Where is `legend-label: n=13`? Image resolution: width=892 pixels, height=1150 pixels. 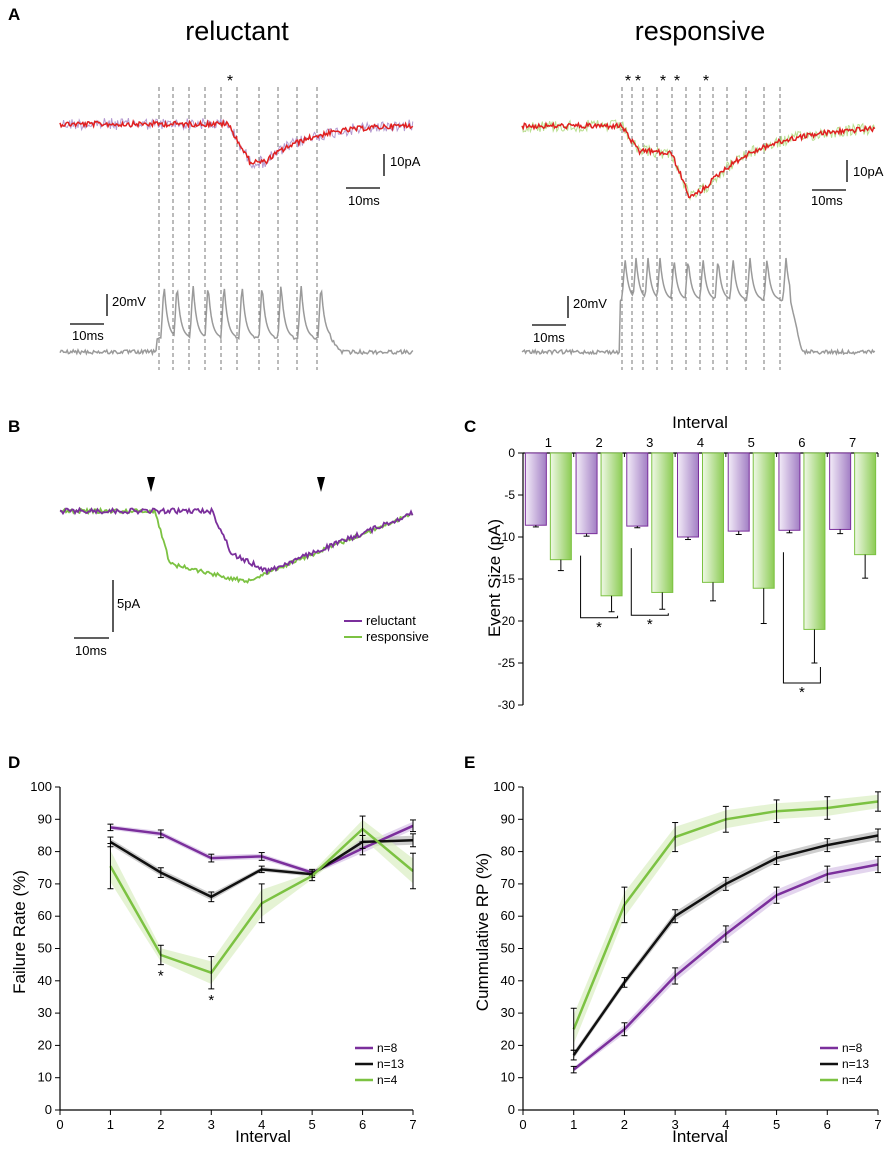
legend-label: n=13 is located at coordinates (855, 1064).